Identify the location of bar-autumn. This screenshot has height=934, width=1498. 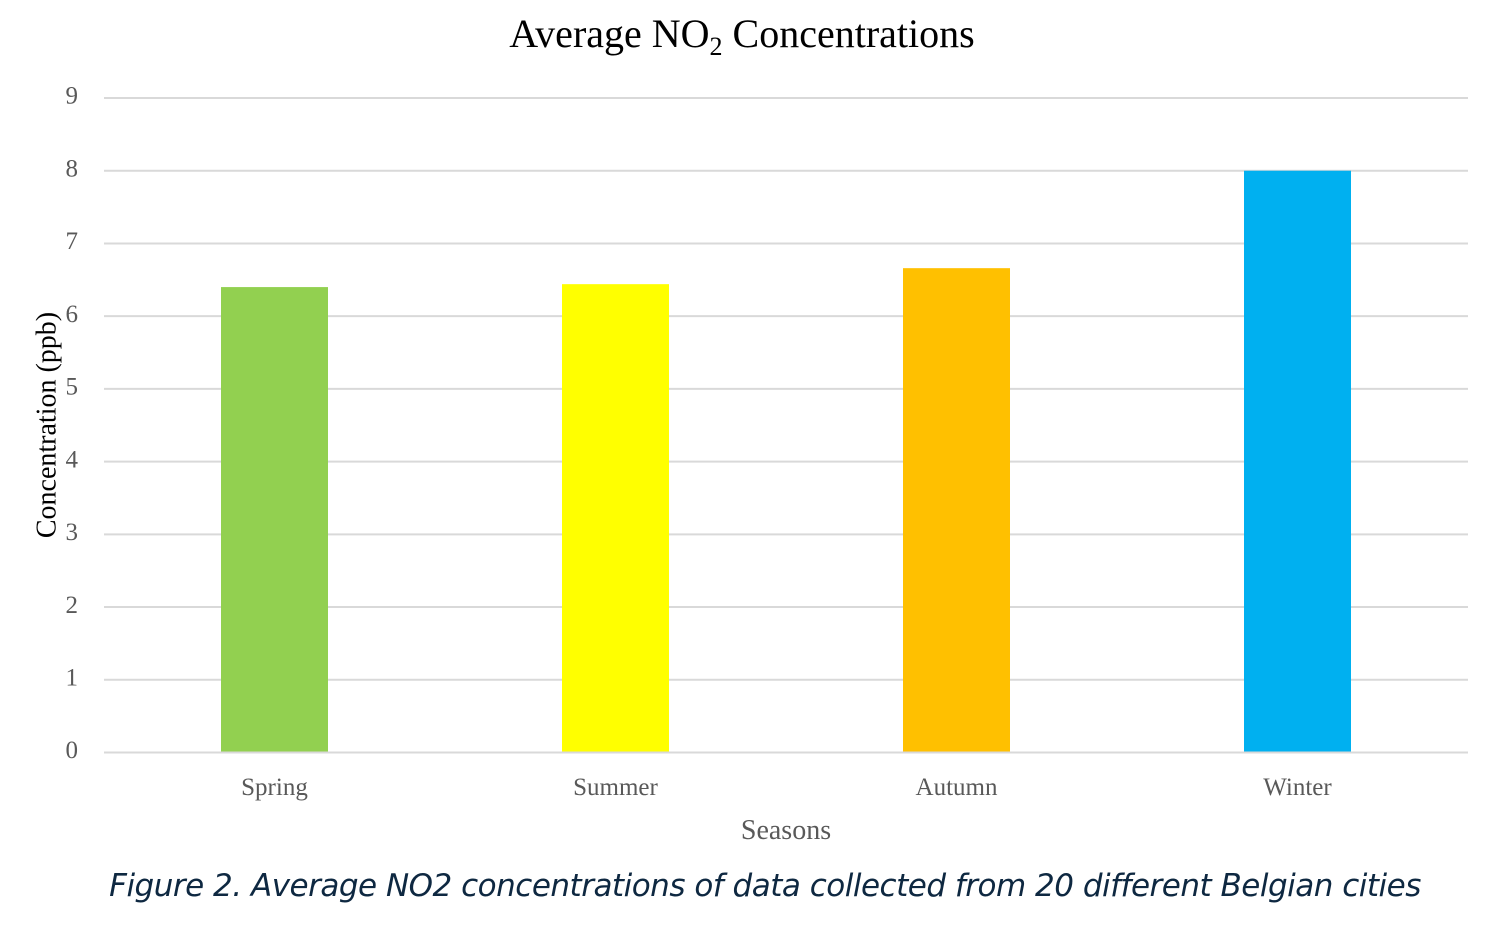
(956, 510).